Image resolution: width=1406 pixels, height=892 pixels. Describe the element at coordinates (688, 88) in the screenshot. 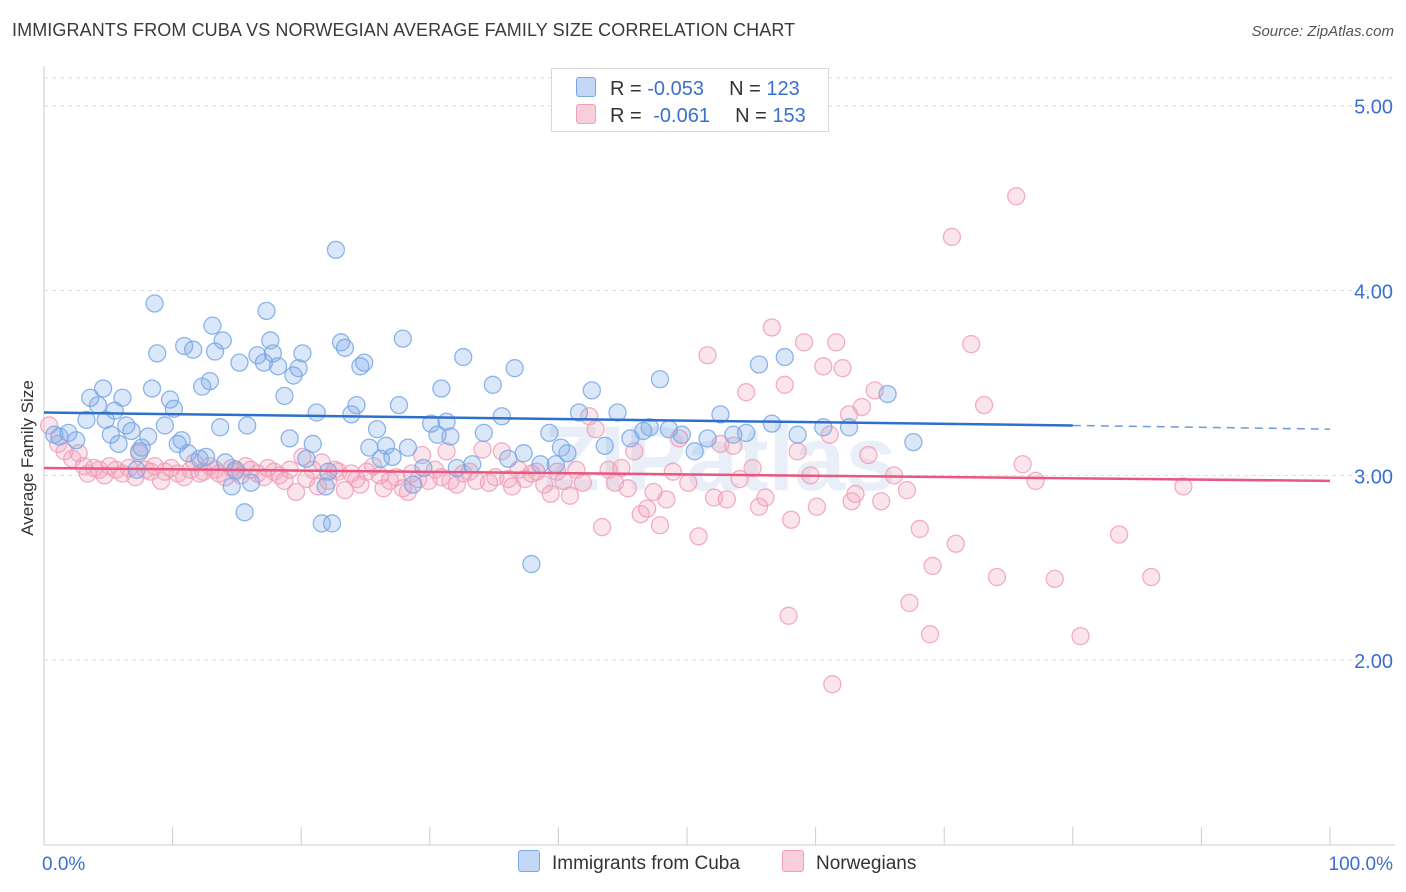

I see `stats-legend-row-cuba: R = -0.053 N = 123` at that location.